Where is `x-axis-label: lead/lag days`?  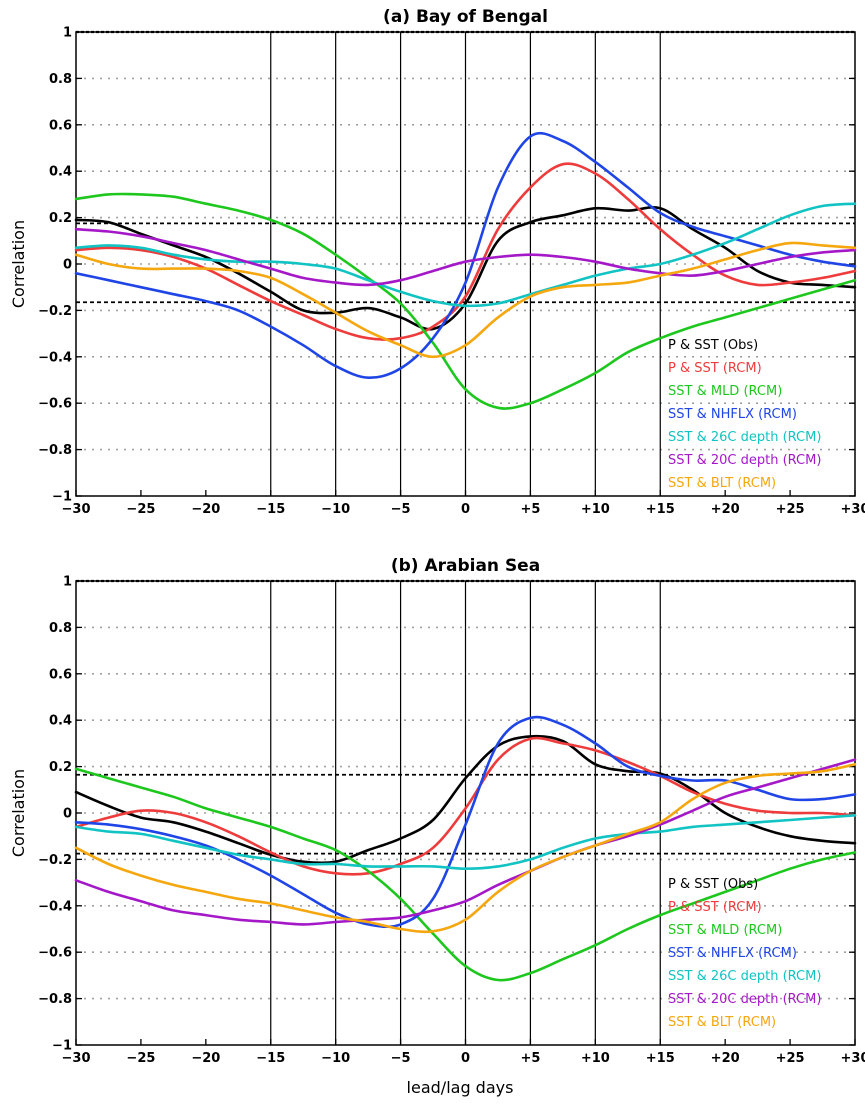
x-axis-label: lead/lag days is located at coordinates (460, 1087).